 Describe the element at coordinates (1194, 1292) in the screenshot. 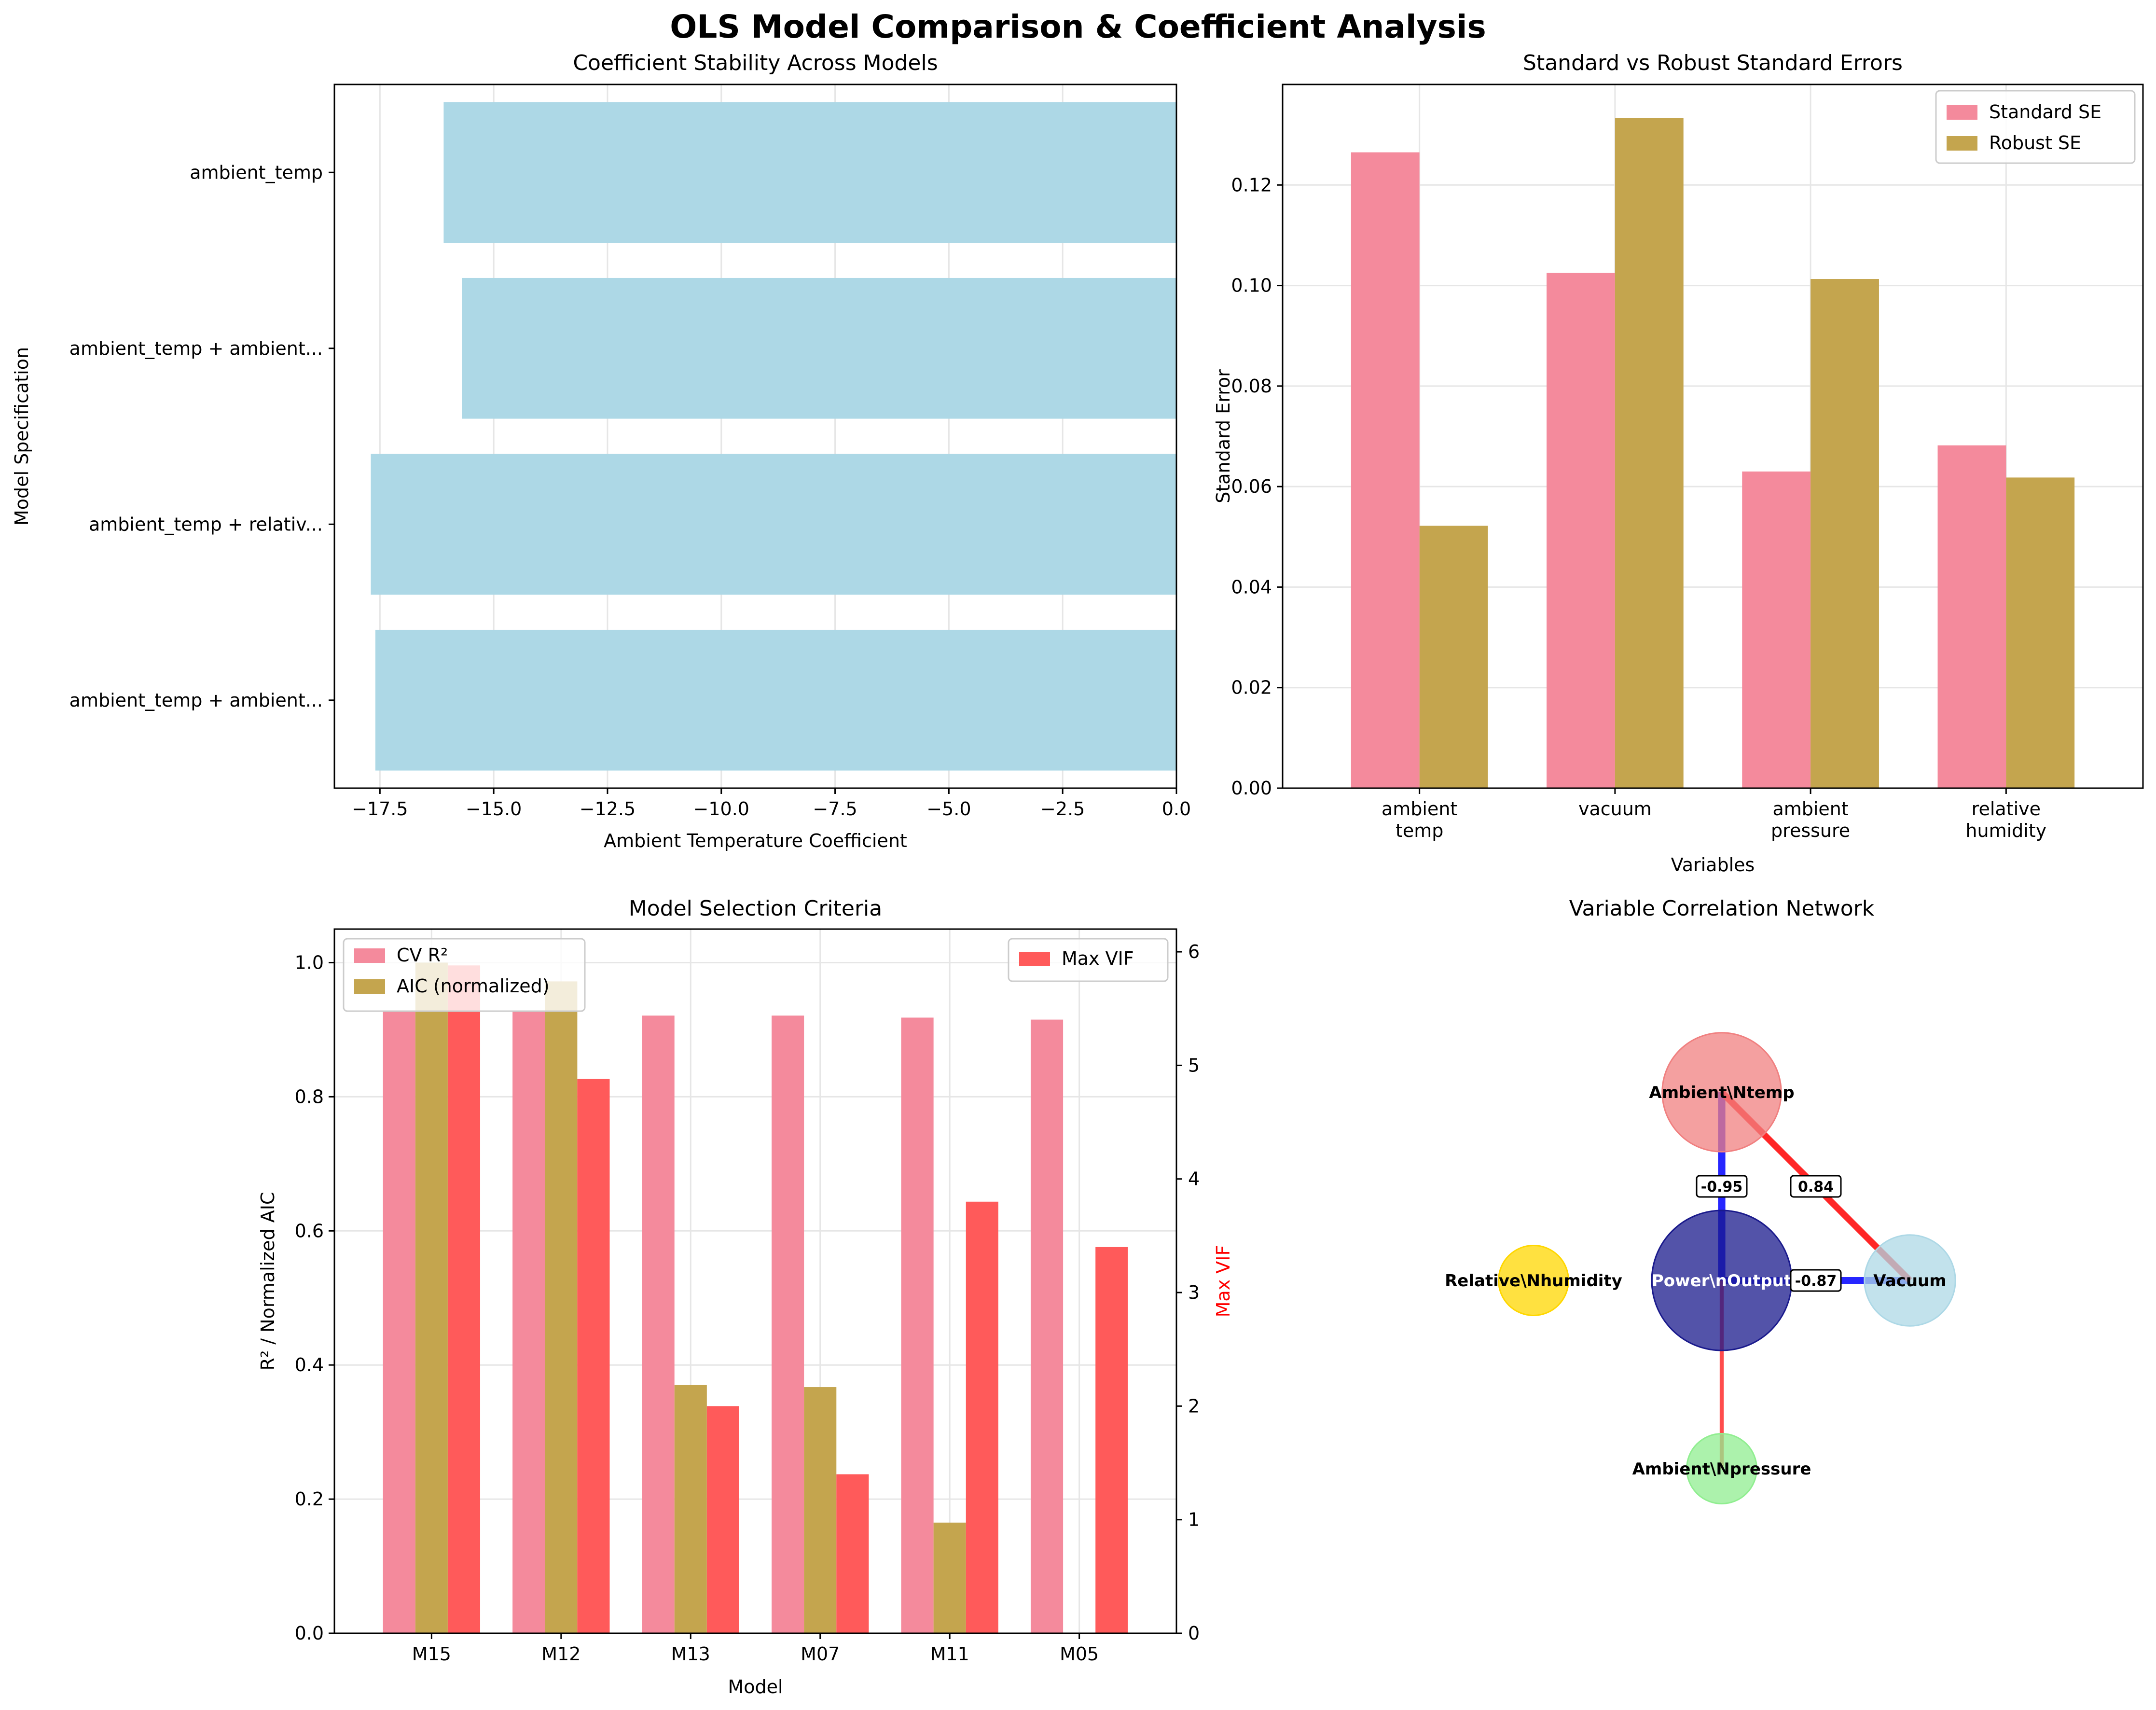

I see `right-y-tick-label: 3` at that location.